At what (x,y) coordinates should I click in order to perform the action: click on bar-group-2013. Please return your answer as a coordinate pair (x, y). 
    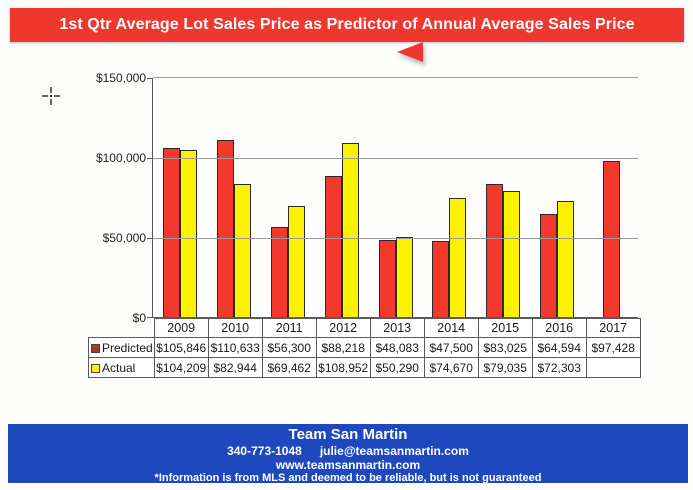
    Looking at the image, I should click on (396, 197).